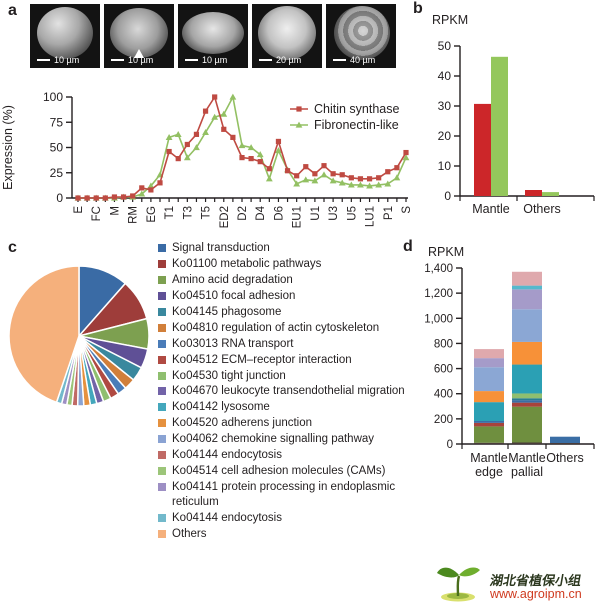 The height and width of the screenshot is (609, 600). I want to click on sem-micrograph: 40 µm, so click(361, 36).